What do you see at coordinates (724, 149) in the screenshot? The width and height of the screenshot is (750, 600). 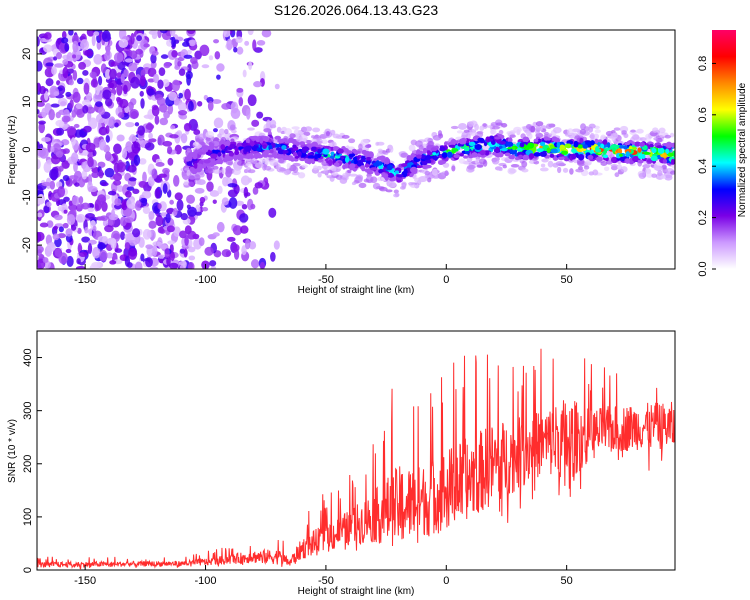 I see `colorbar-gradient` at bounding box center [724, 149].